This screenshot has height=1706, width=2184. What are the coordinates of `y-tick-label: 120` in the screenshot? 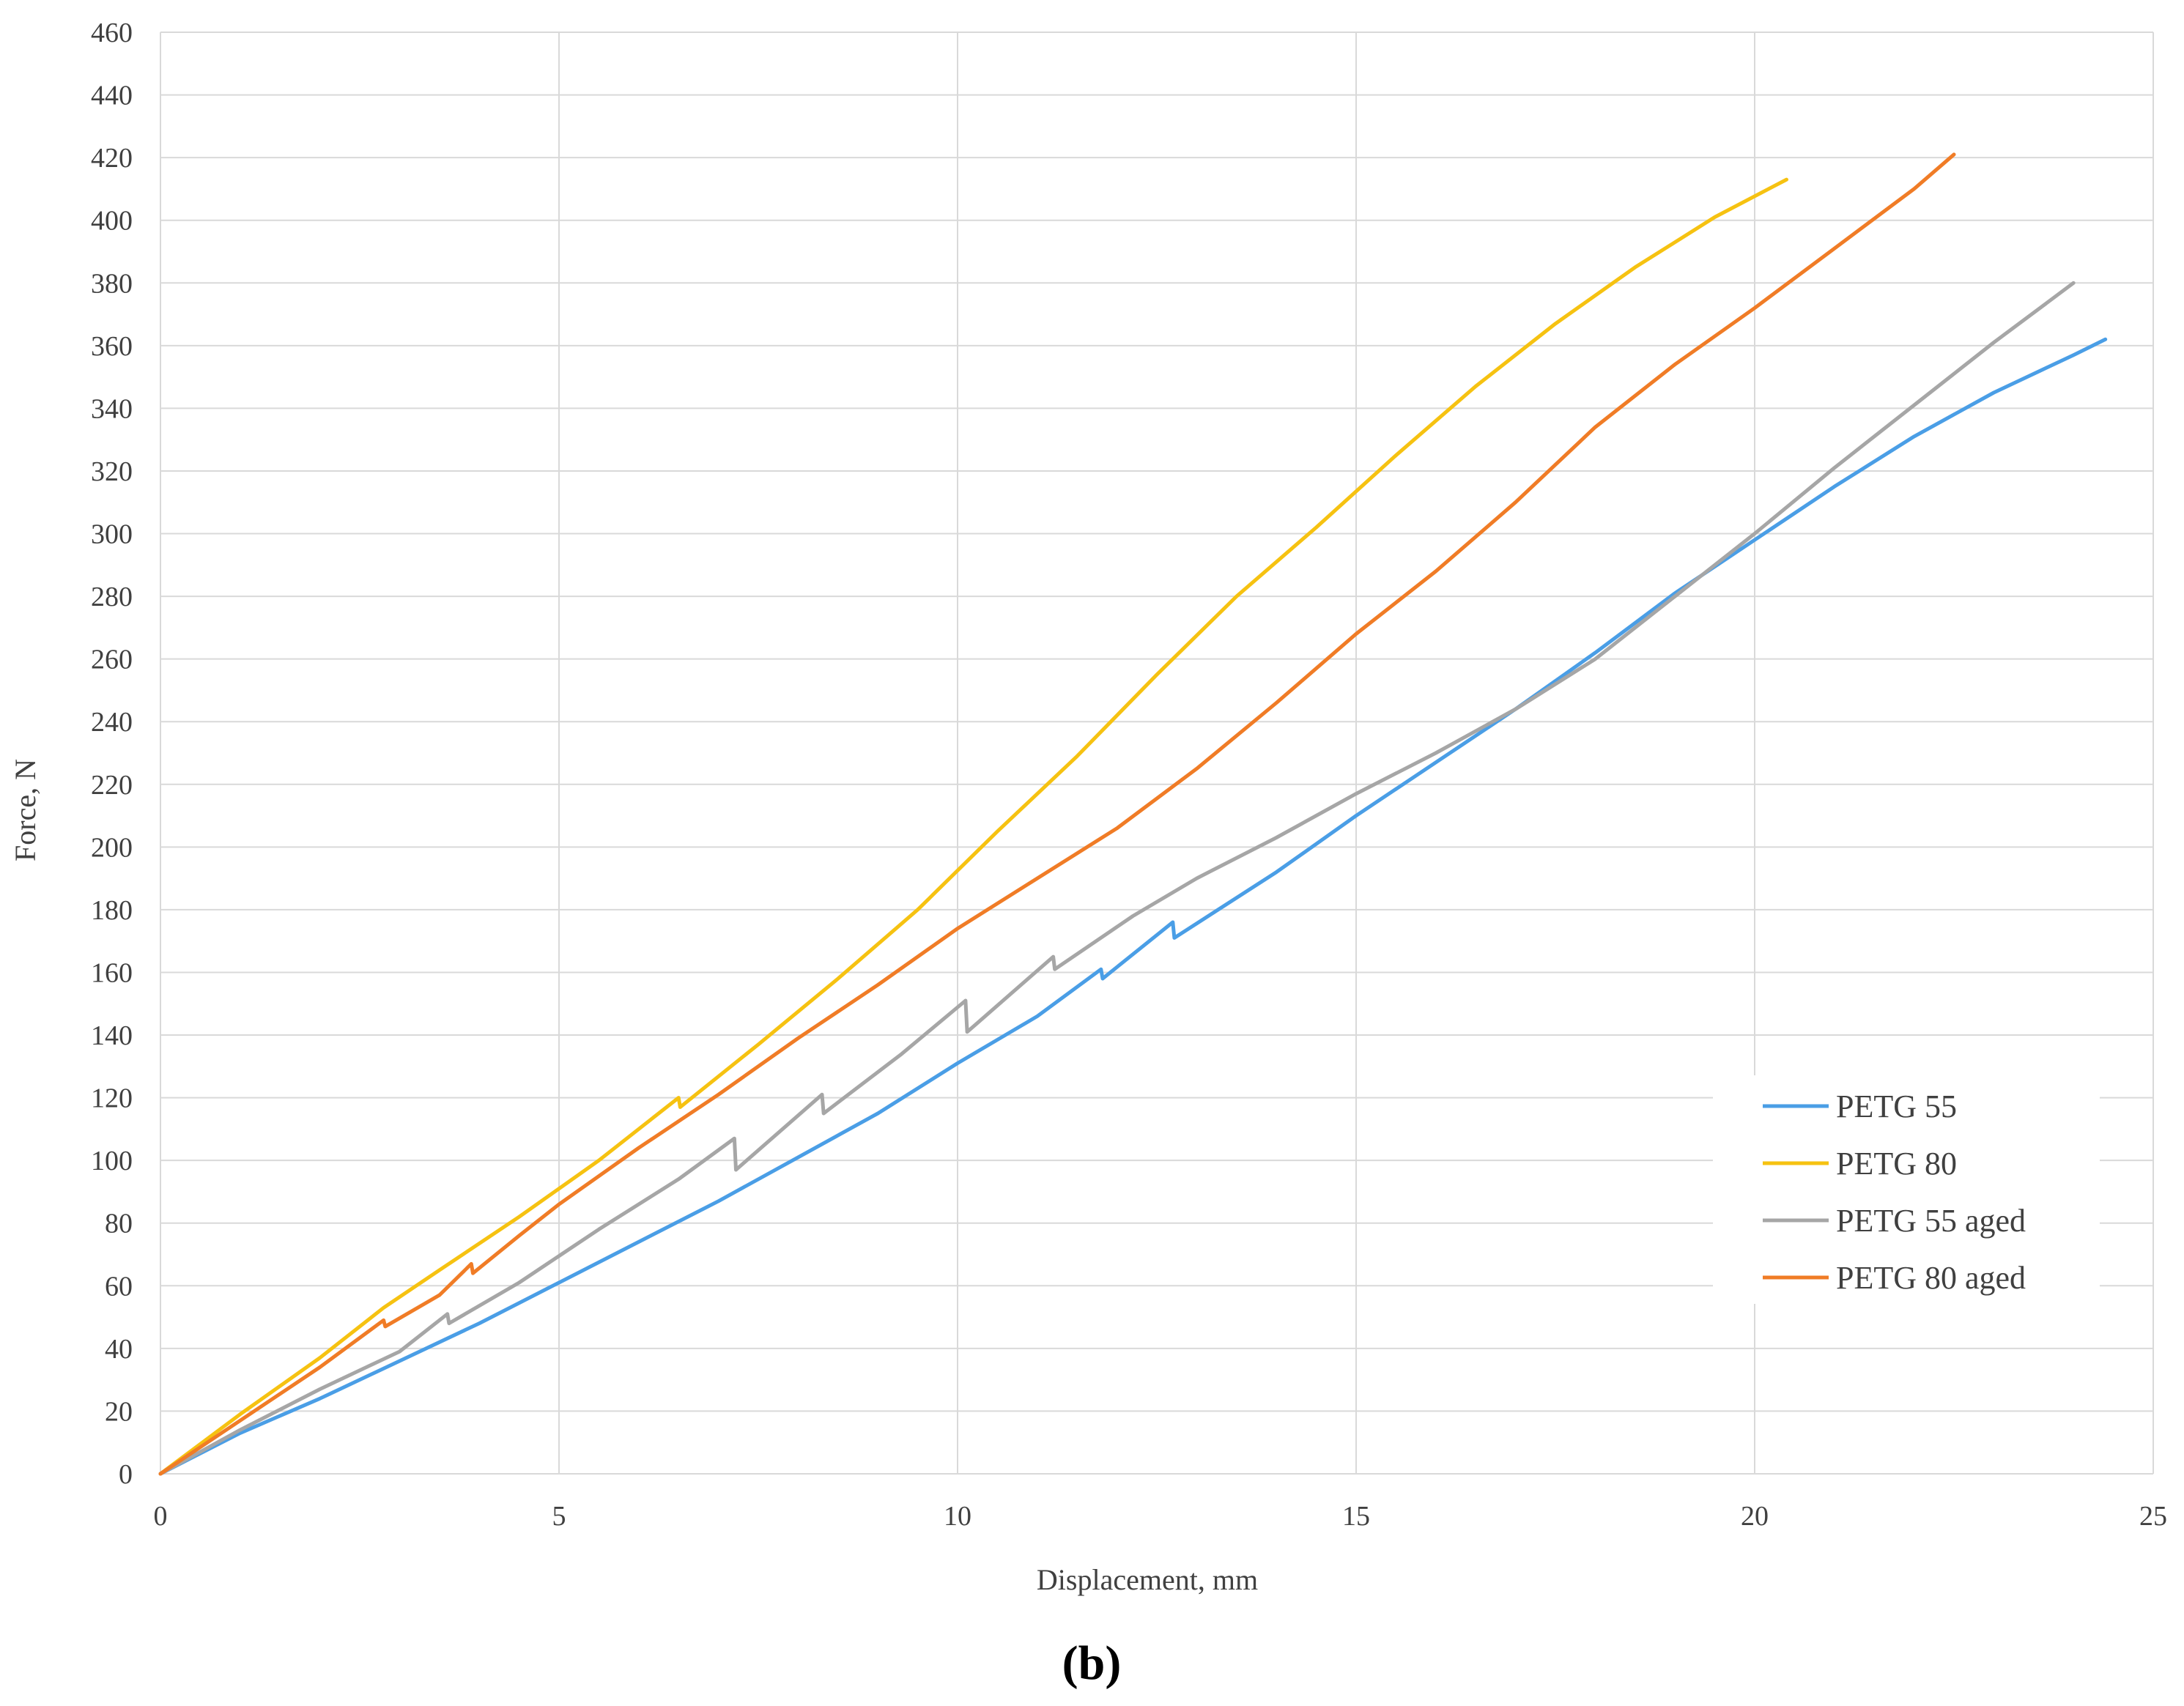 It's located at (112, 1098).